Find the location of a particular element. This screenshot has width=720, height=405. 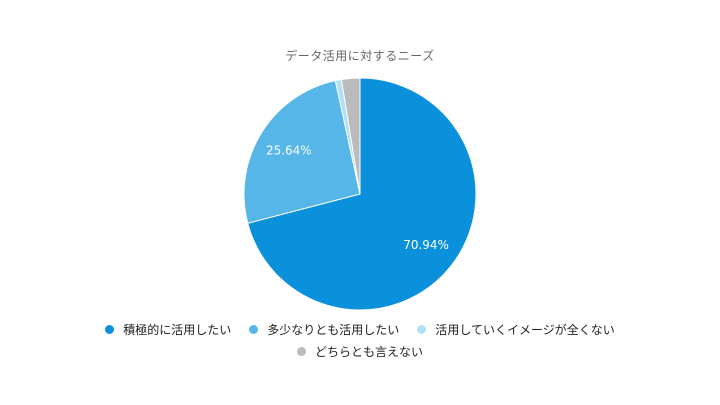

legend-row: 積極的に活用したい 多少なりとも活用したい 活用していくイメージが全くない is located at coordinates (360, 329).